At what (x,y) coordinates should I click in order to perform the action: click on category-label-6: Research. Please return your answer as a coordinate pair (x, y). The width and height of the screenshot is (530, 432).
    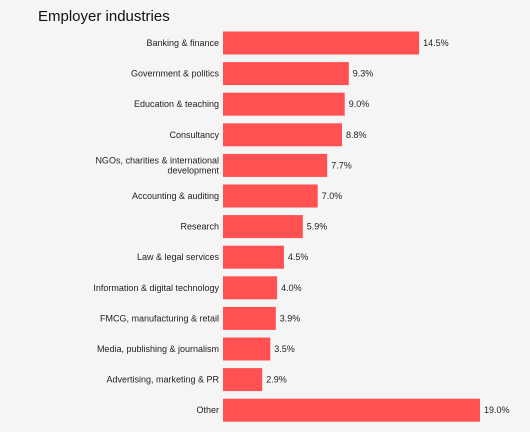
    Looking at the image, I should click on (199, 227).